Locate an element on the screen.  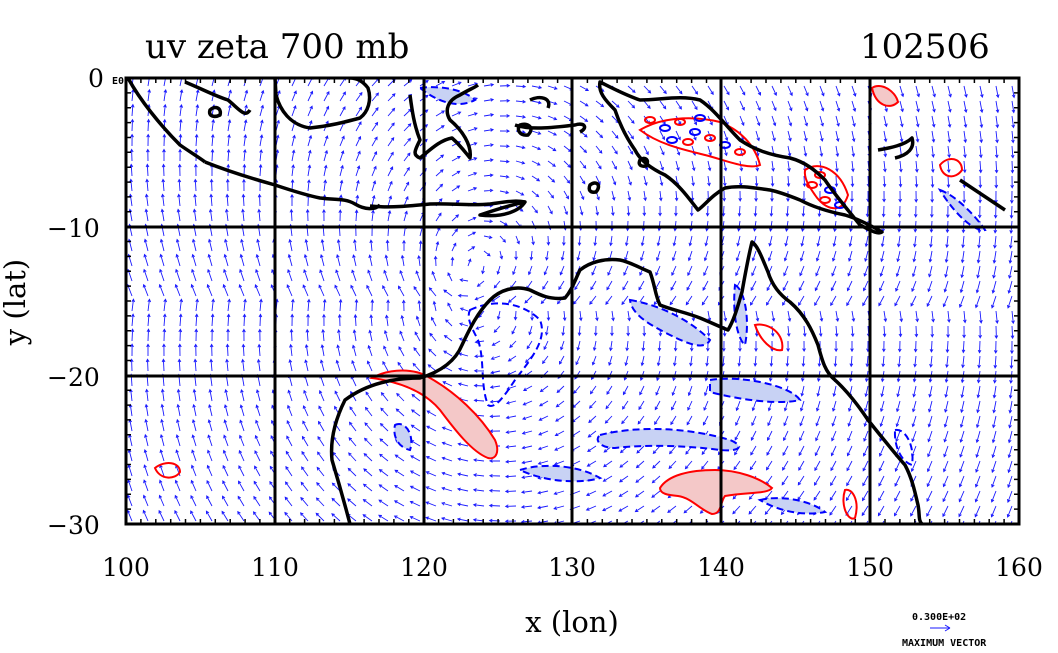
plot-title: uv zeta 700 mb is located at coordinates (277, 47).